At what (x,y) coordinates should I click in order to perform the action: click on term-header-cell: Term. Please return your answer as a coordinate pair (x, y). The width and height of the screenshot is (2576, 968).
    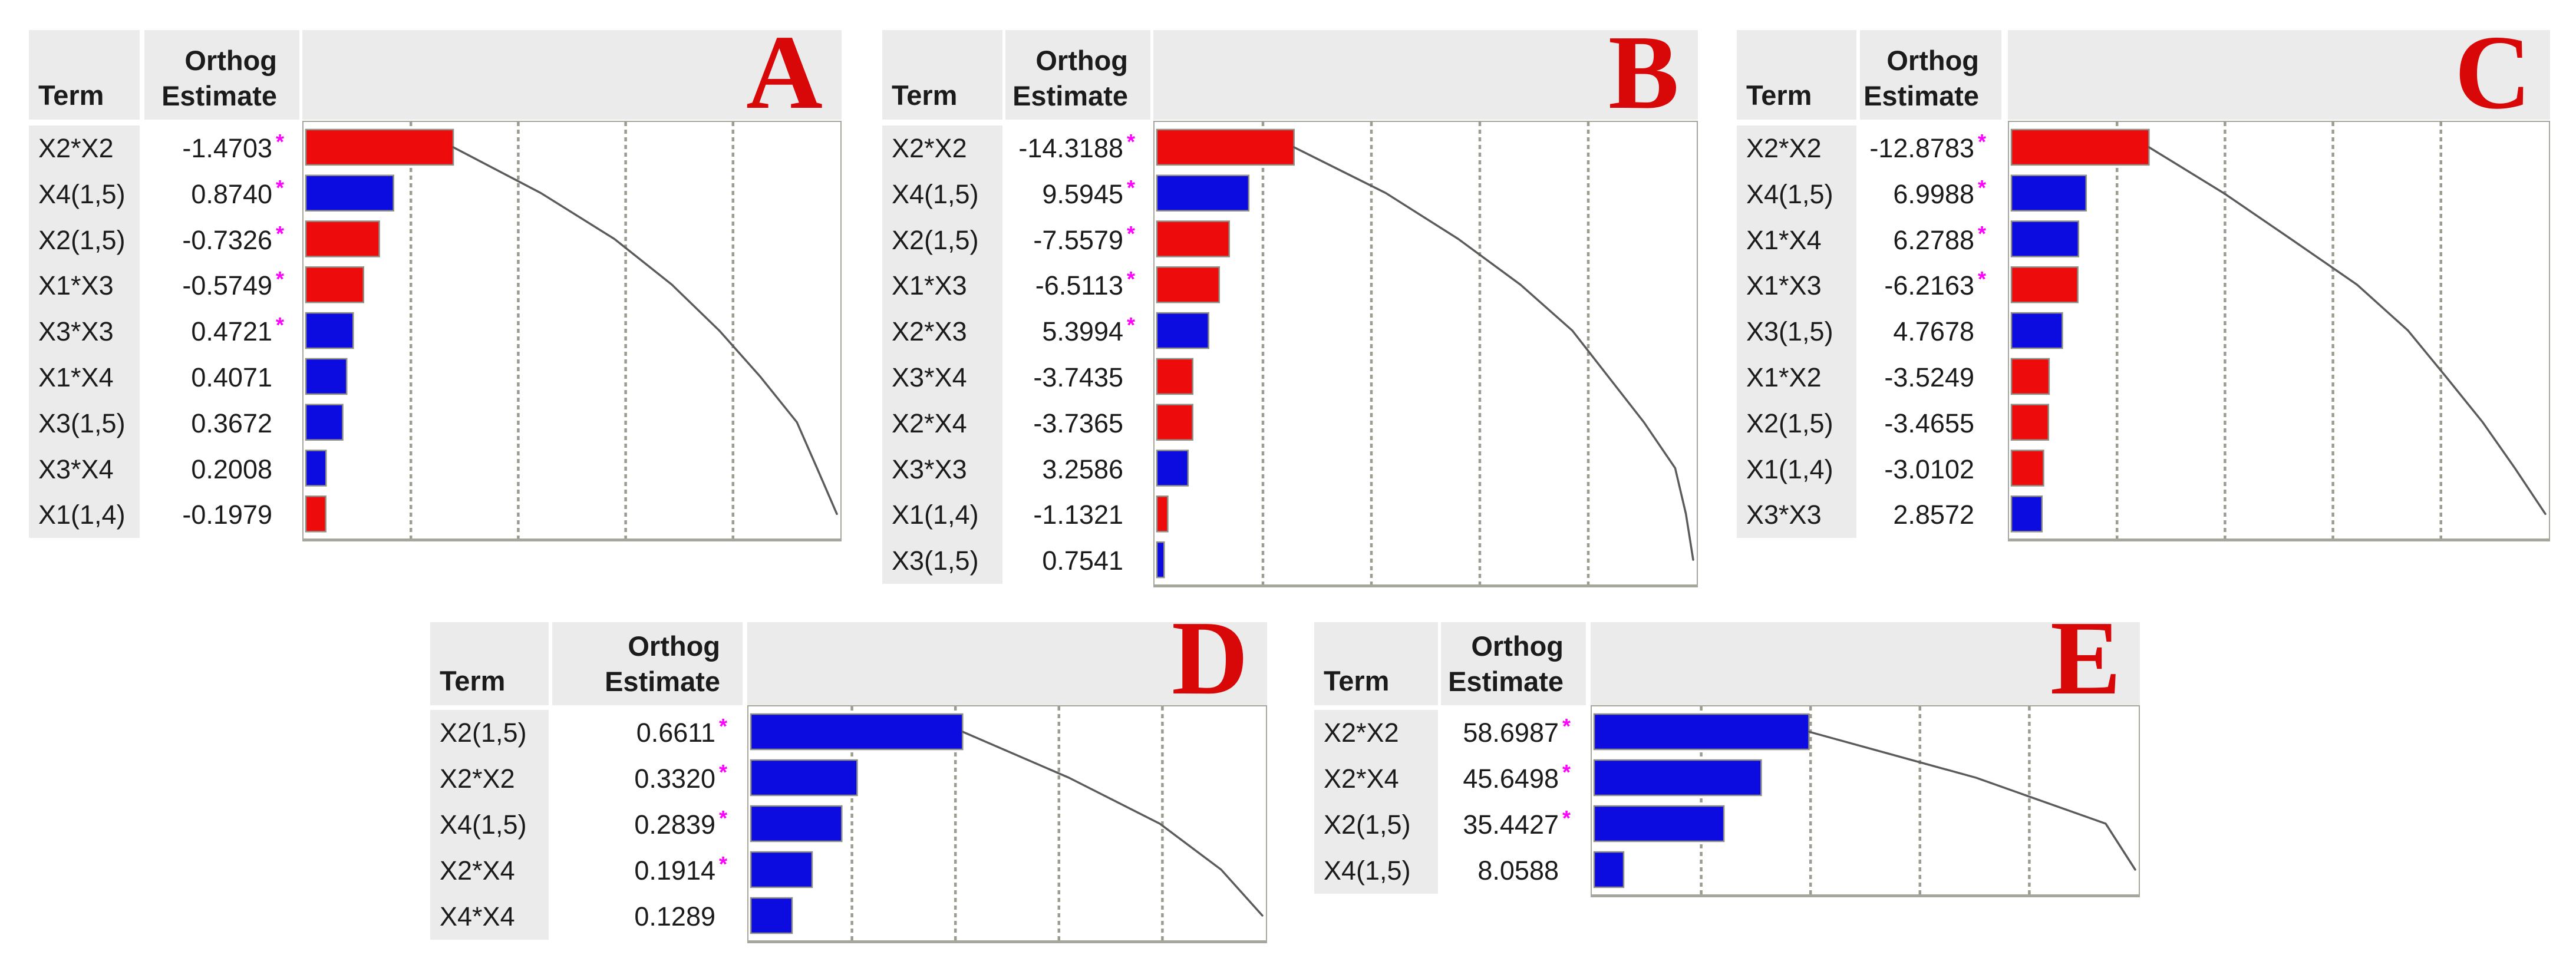
    Looking at the image, I should click on (942, 75).